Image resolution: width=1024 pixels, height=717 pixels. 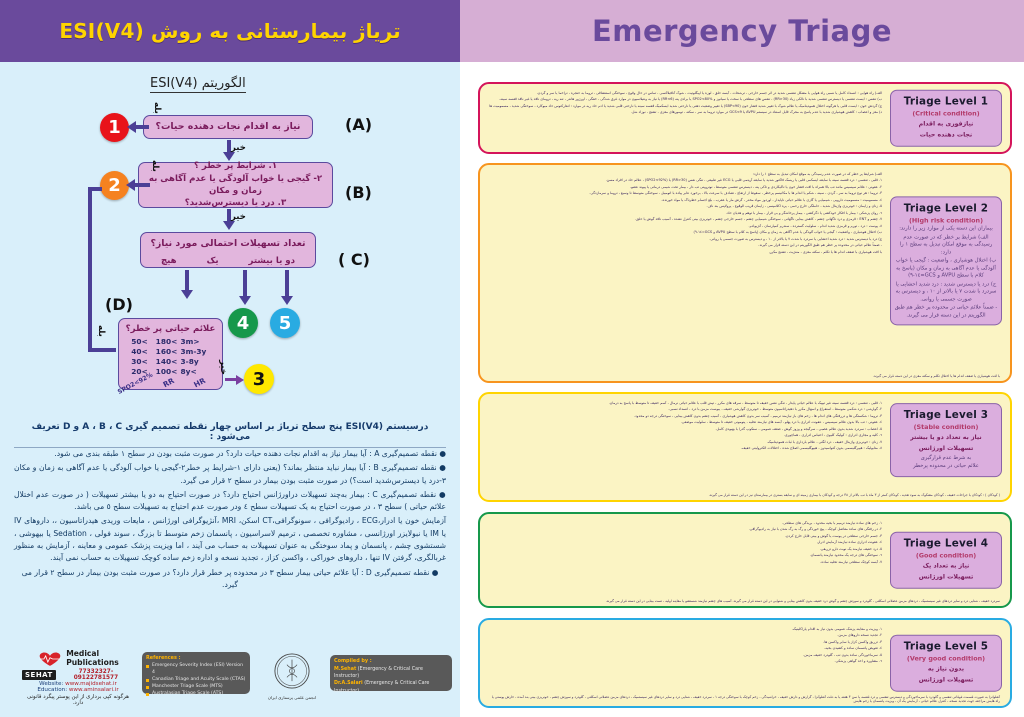 I want to click on arrowhead-c-none, so click(x=287, y=300).